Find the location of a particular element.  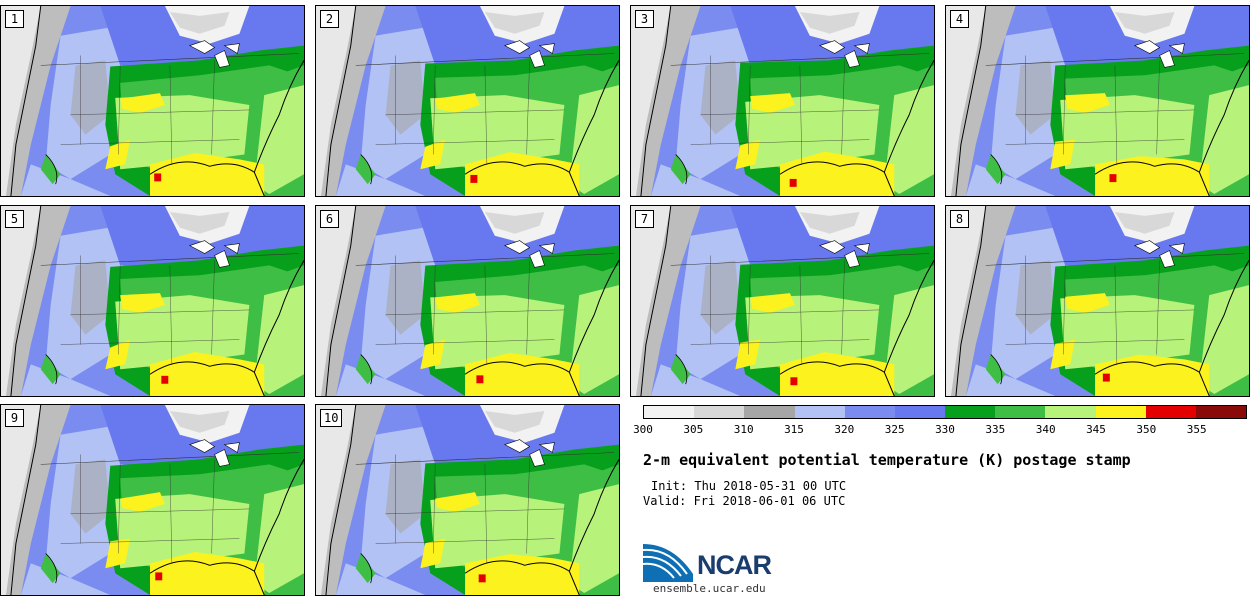

colorbar-tick-labels: 300 305 310 315 320 325 330 335 340 345 350 355 is located at coordinates (940, 431).